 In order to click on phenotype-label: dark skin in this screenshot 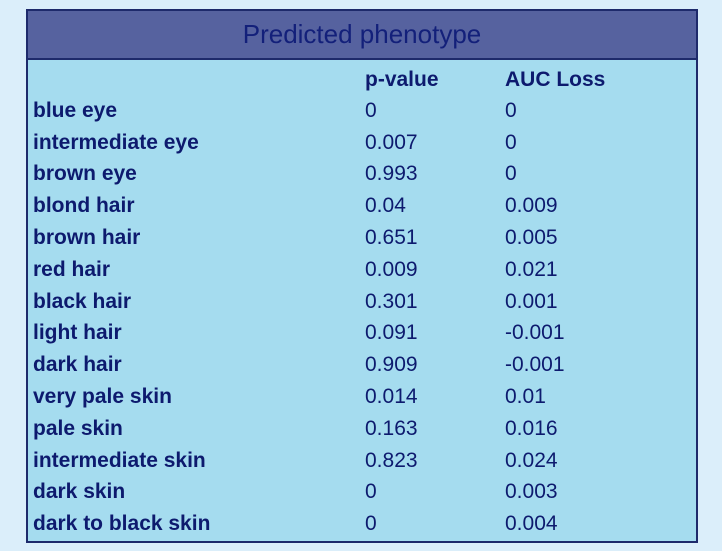, I will do `click(79, 492)`.